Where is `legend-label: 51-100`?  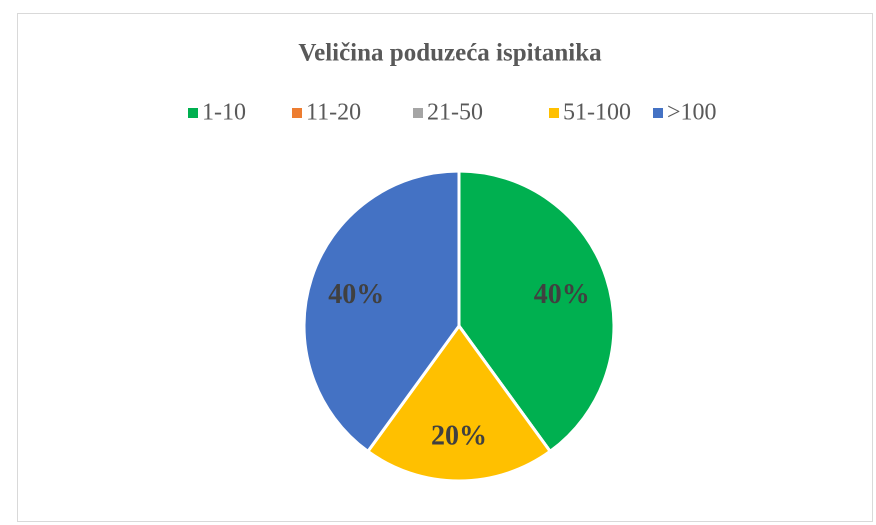
legend-label: 51-100 is located at coordinates (597, 113).